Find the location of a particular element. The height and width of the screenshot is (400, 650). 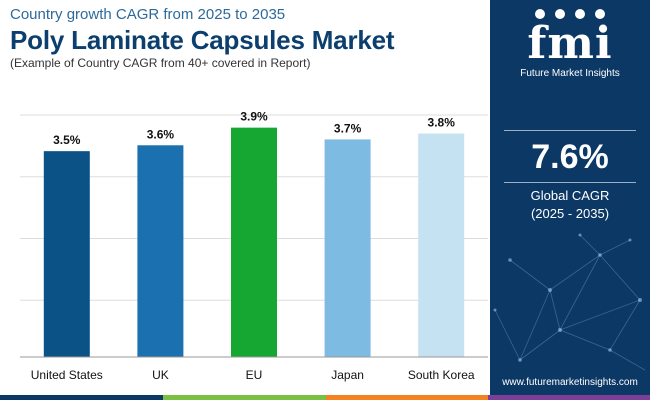

x-tick-label: EU is located at coordinates (254, 375).